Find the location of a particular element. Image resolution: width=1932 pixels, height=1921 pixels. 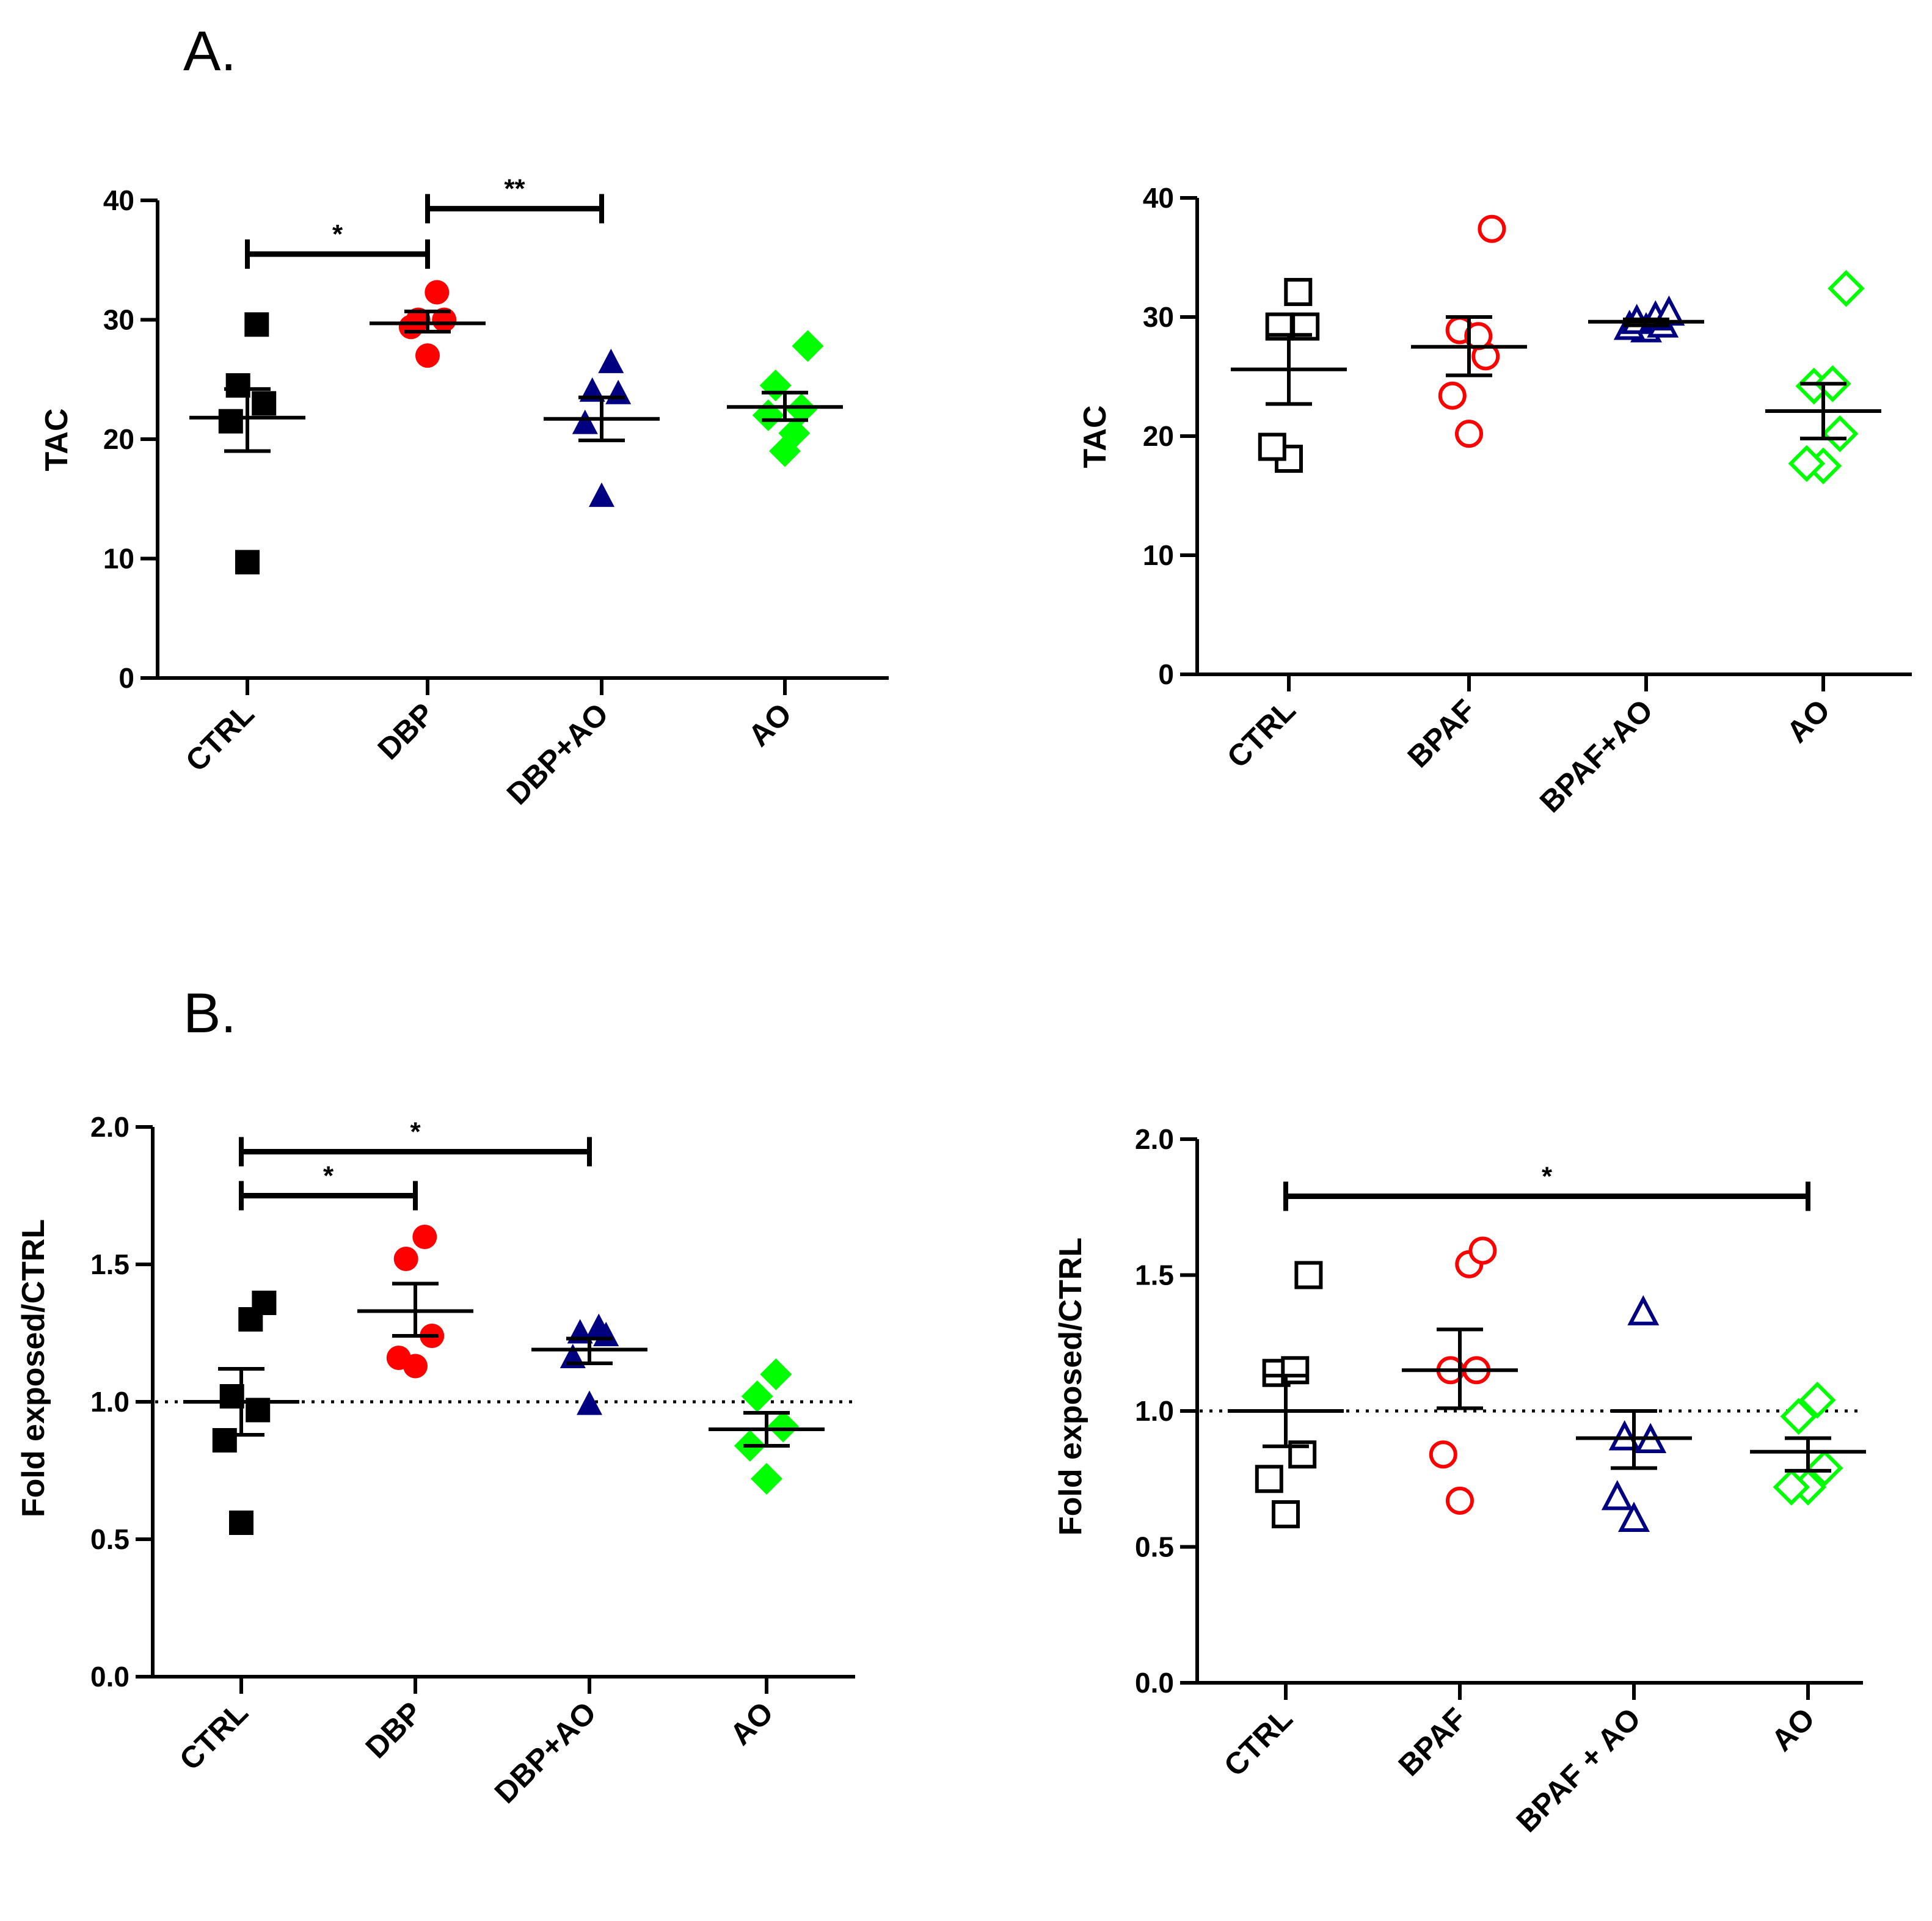

x-category-label: BPAF + AO is located at coordinates (1578, 1770).